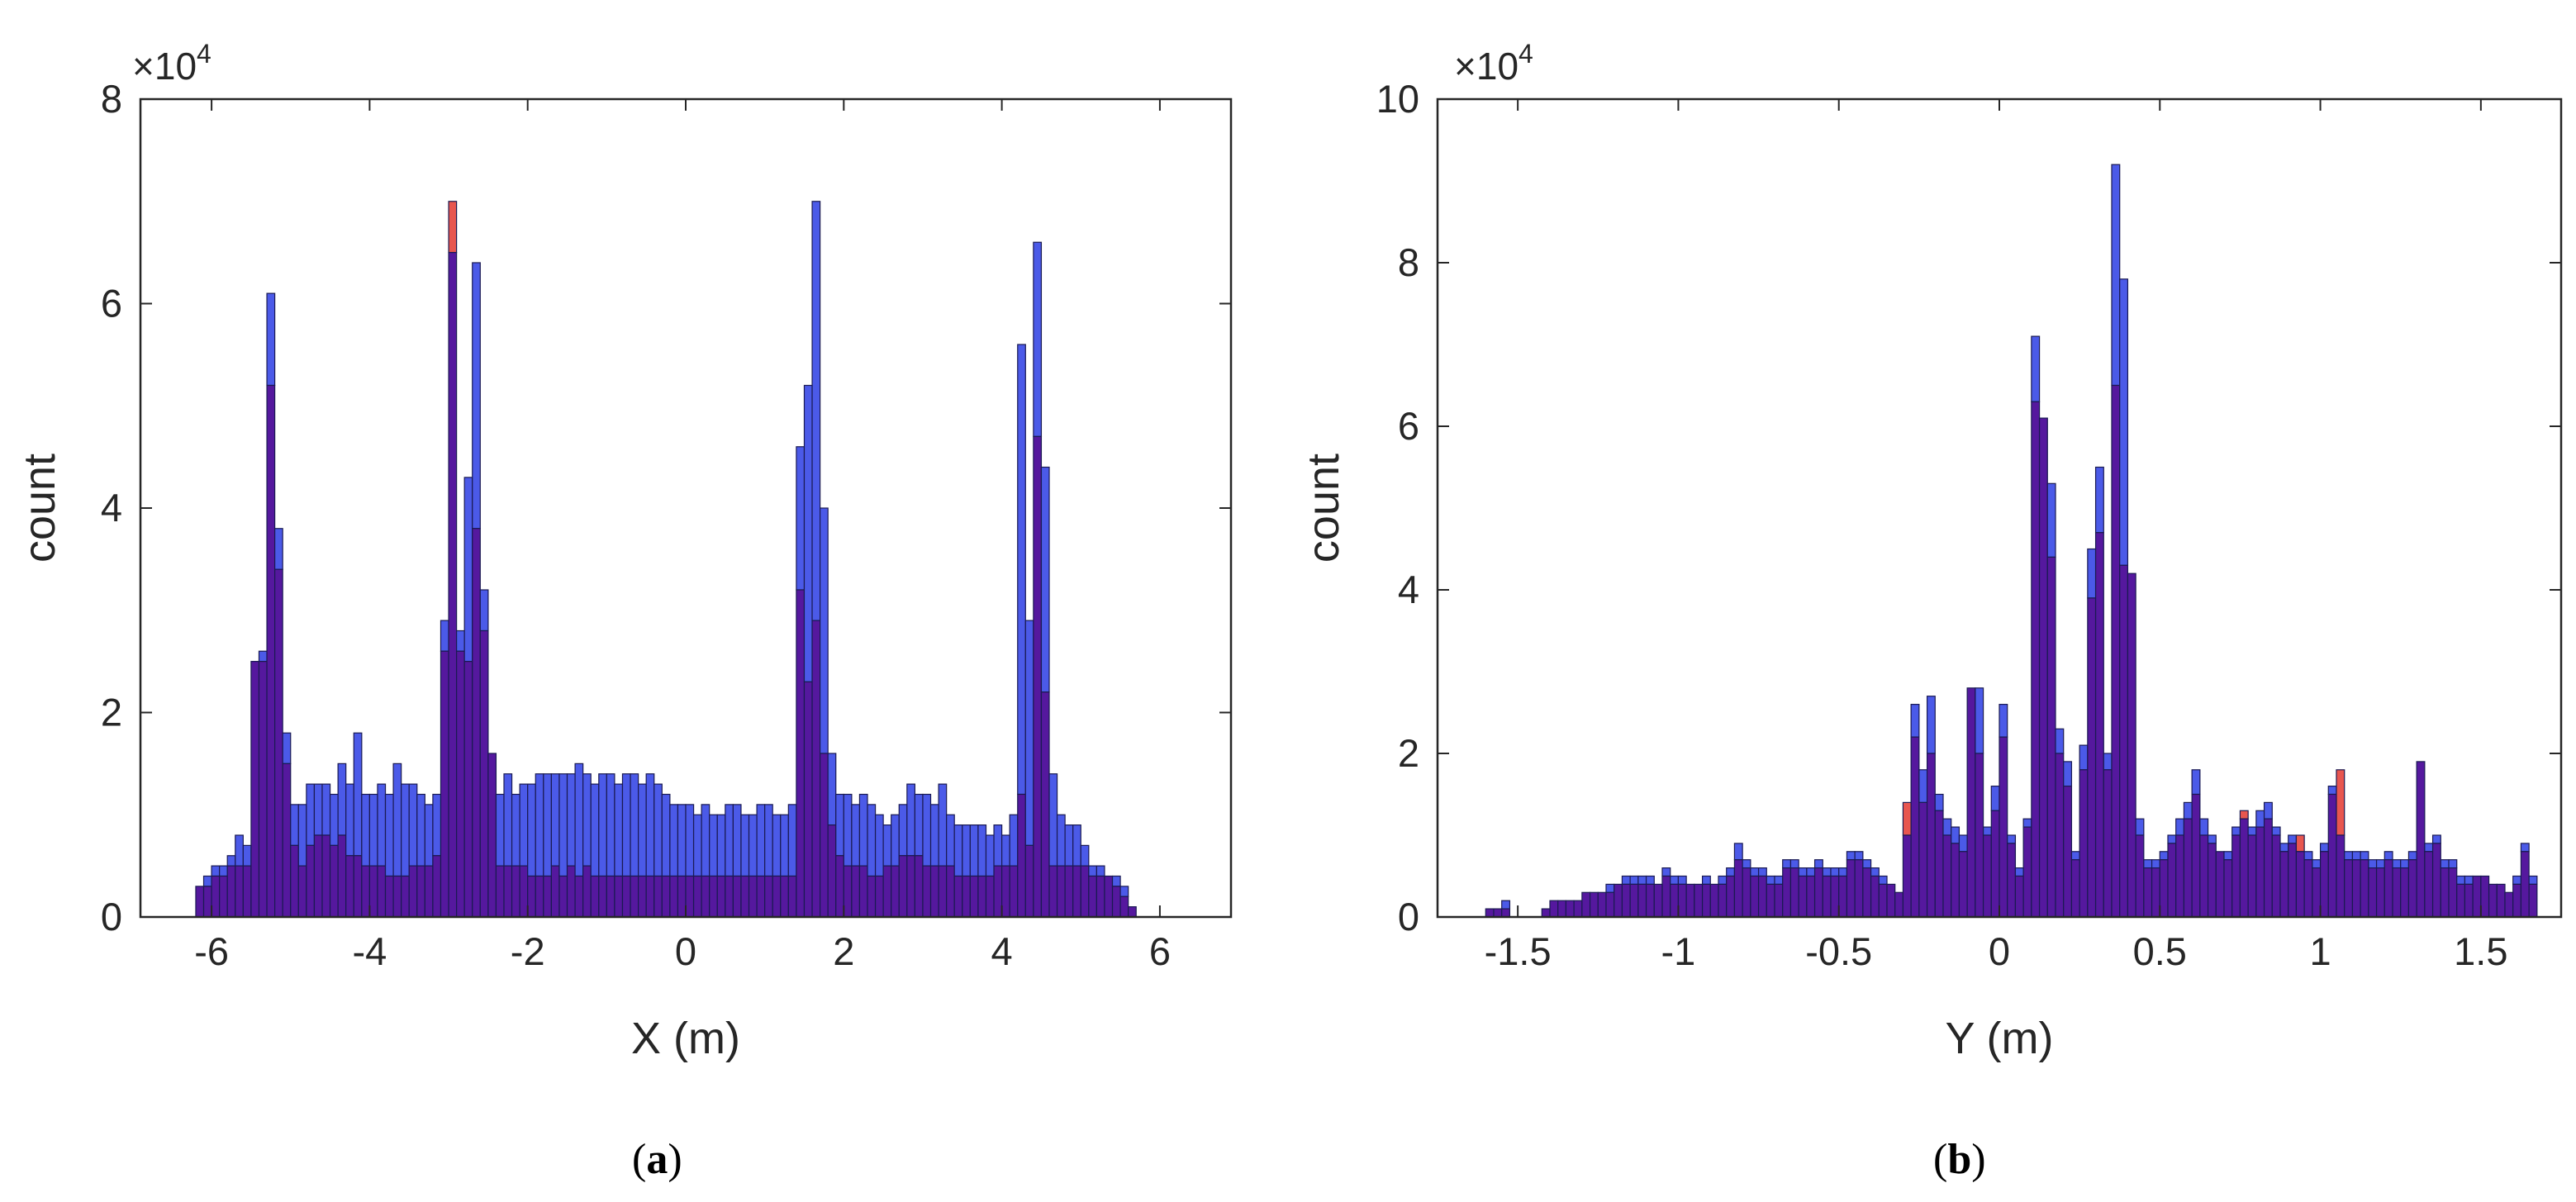 The width and height of the screenshot is (2576, 1202). What do you see at coordinates (1323, 508) in the screenshot?
I see `y-axis-label-y-panel: count` at bounding box center [1323, 508].